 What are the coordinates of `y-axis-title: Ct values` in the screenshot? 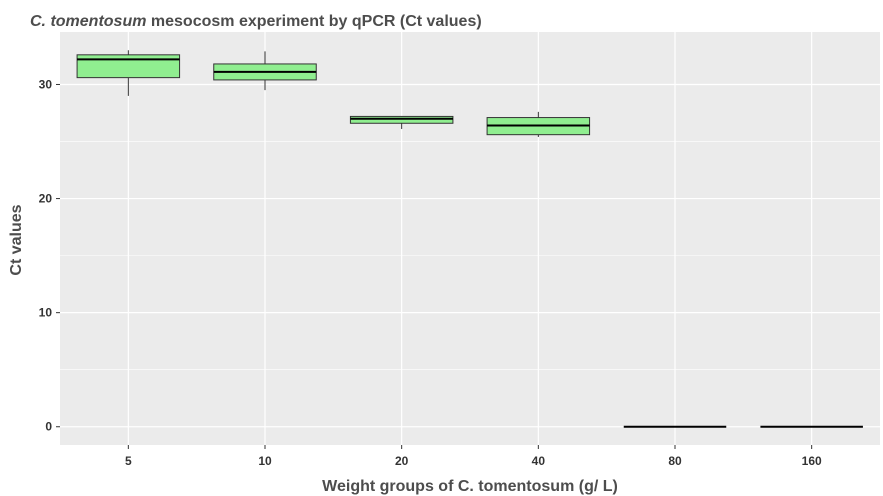 It's located at (16, 239).